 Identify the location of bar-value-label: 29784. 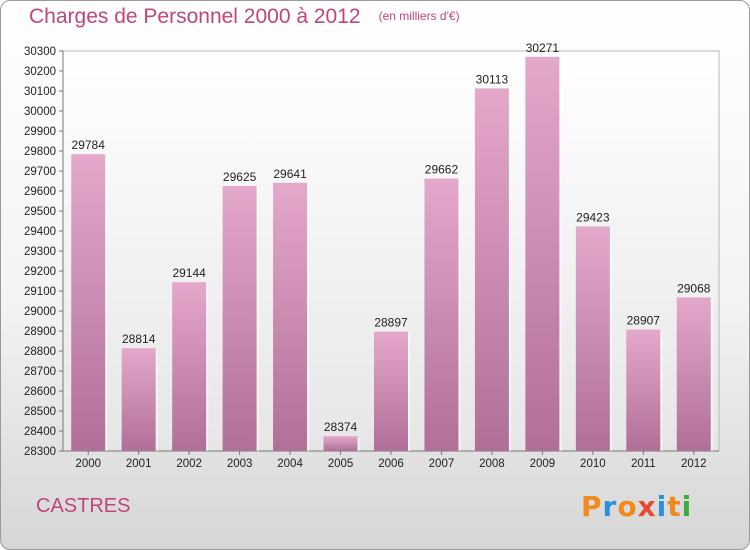
(89, 145).